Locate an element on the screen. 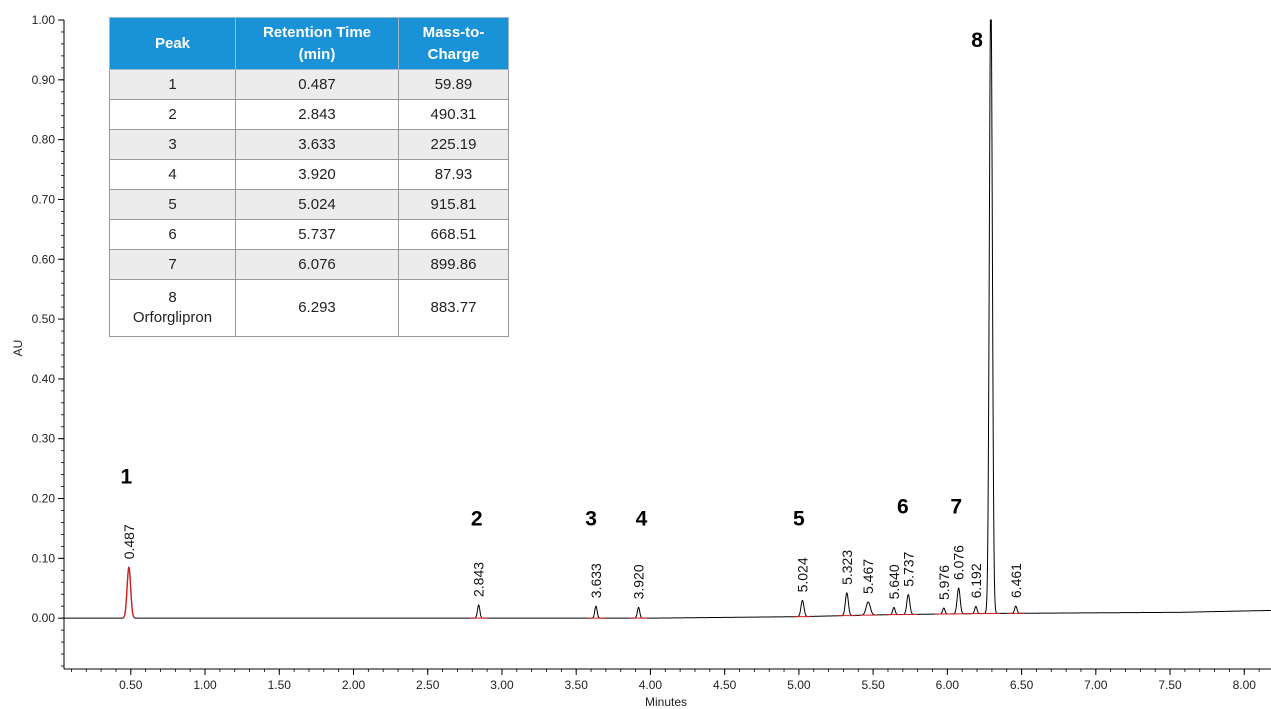  x-tick-label: 5.50 is located at coordinates (873, 685).